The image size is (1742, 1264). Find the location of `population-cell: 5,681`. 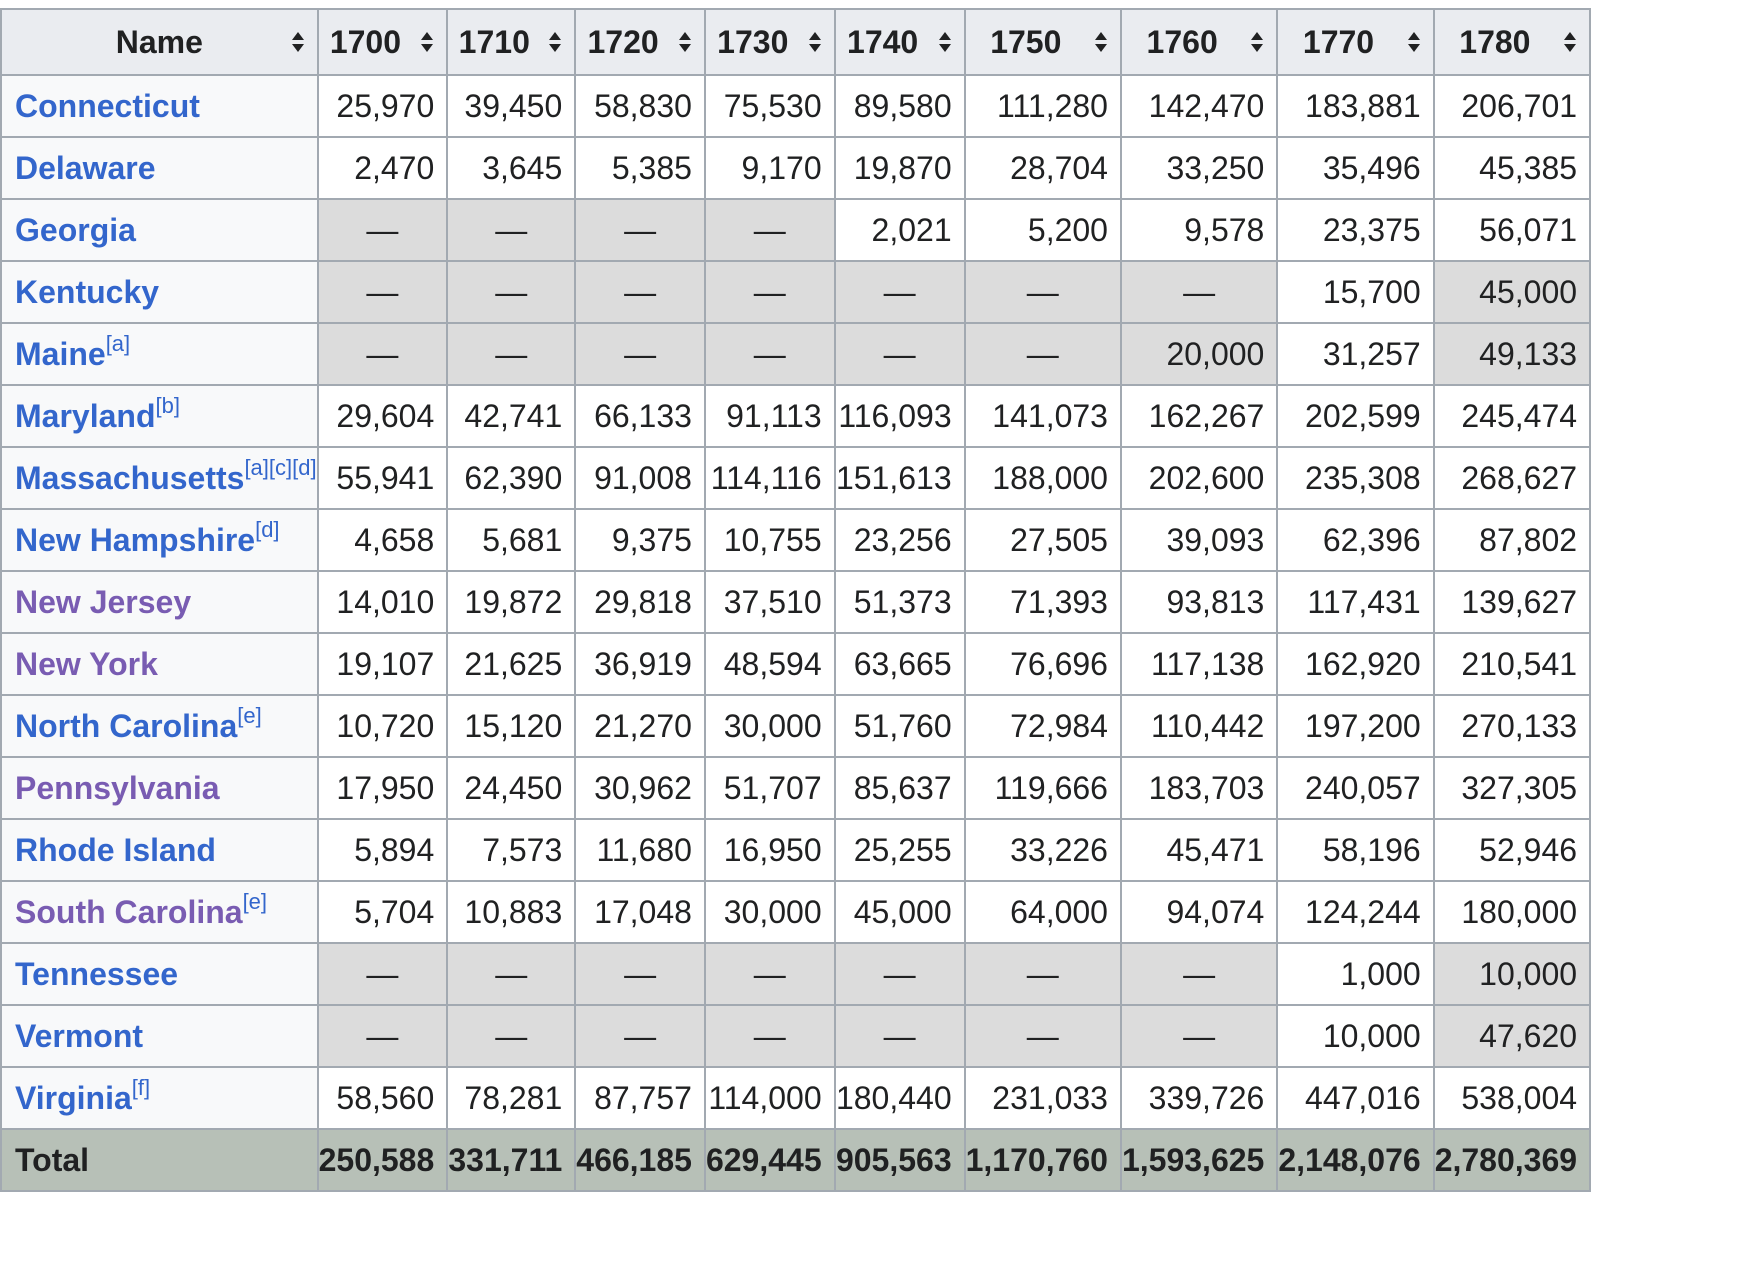

population-cell: 5,681 is located at coordinates (511, 540).